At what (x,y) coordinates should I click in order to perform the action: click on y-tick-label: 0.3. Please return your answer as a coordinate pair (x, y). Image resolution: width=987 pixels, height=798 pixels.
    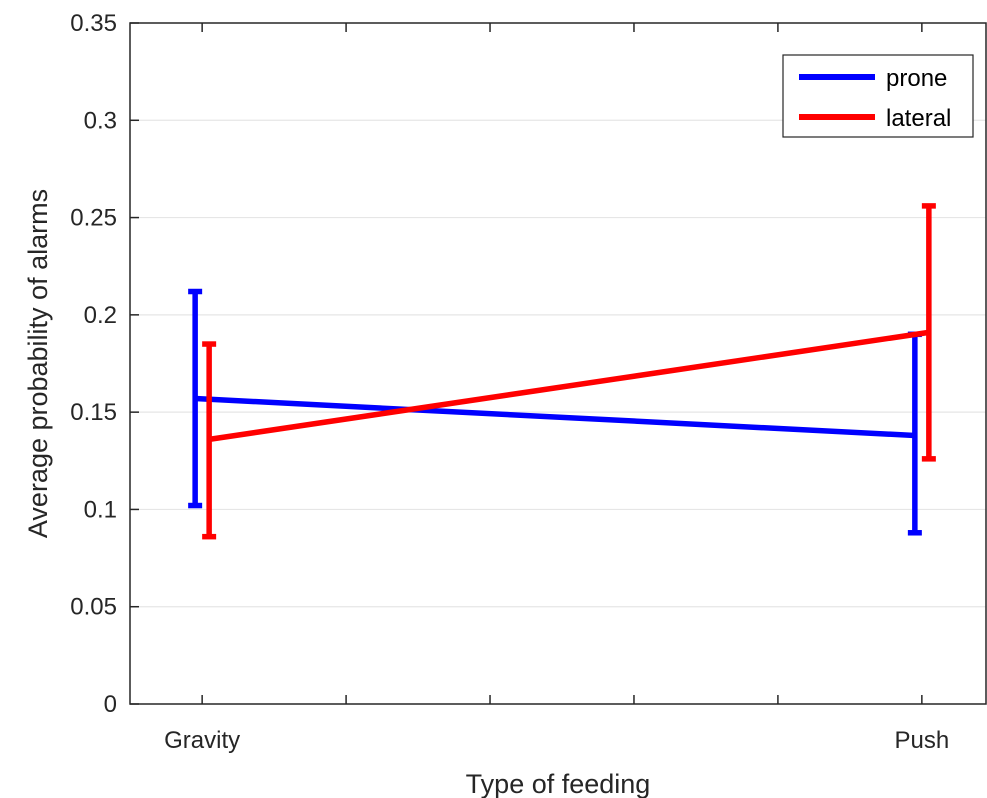
    Looking at the image, I should click on (100, 120).